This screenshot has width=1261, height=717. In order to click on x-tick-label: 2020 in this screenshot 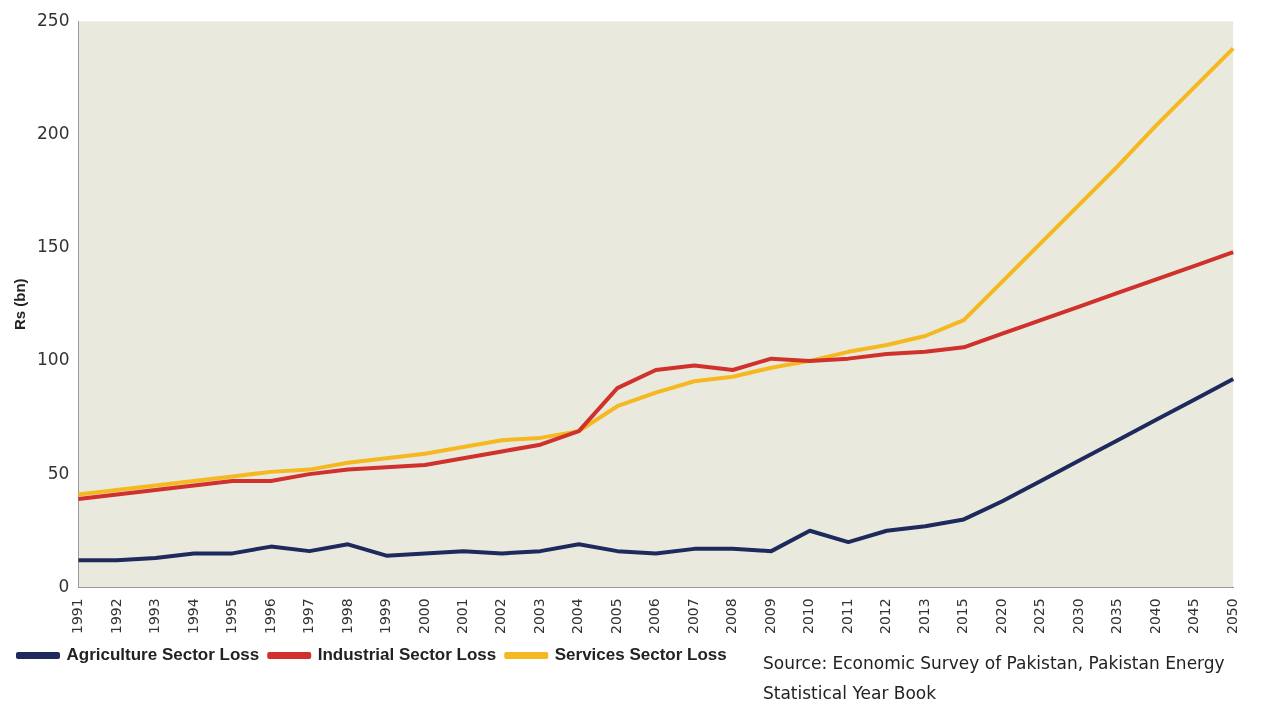, I will do `click(1000, 616)`.